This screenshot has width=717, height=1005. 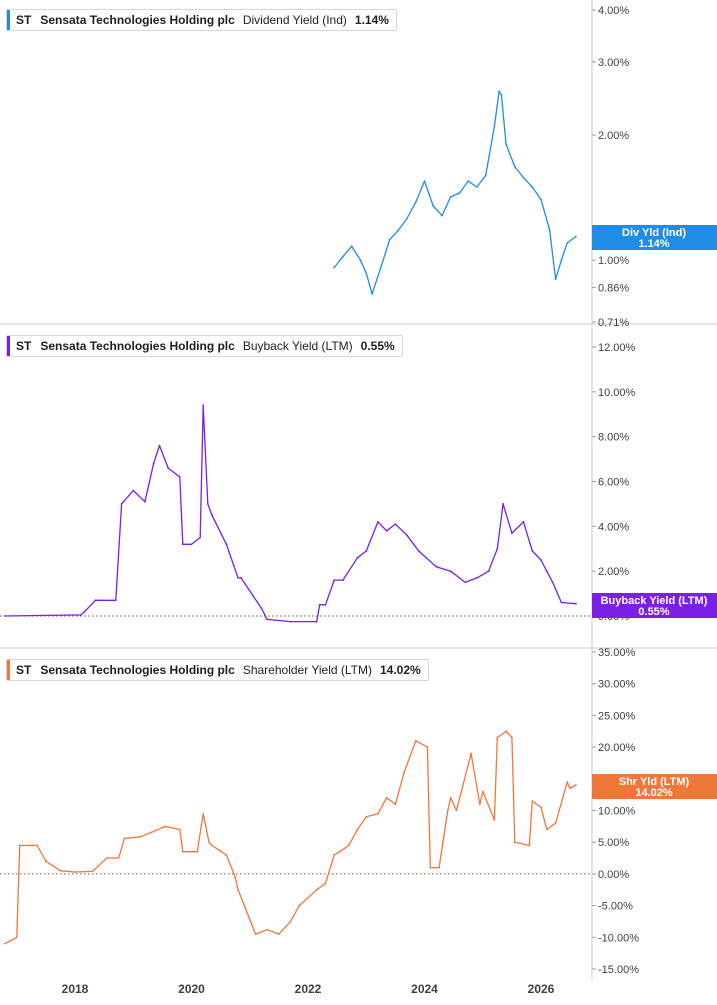 What do you see at coordinates (613, 261) in the screenshot?
I see `y-tick-label: 1.00%` at bounding box center [613, 261].